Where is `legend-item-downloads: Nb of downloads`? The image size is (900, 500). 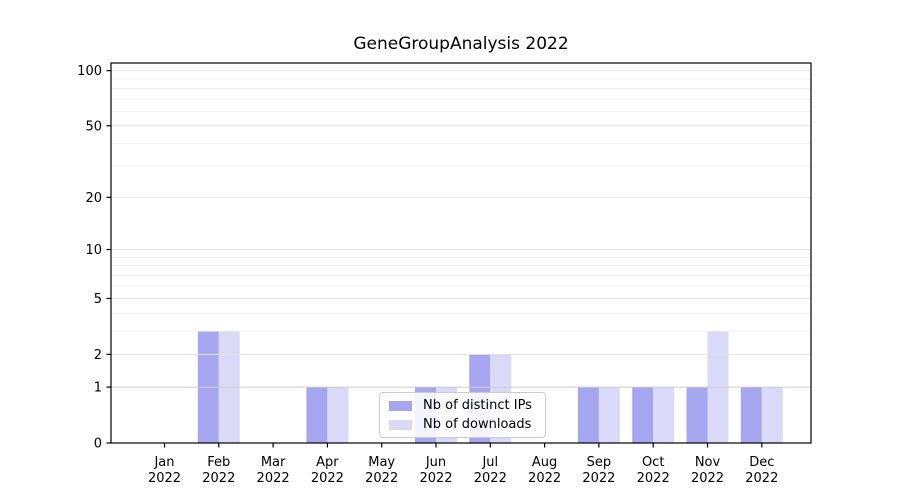 legend-item-downloads: Nb of downloads is located at coordinates (462, 424).